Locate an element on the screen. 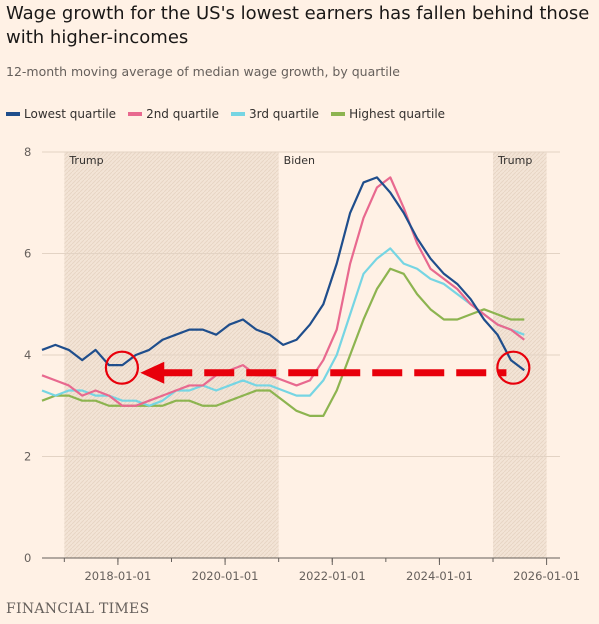 The height and width of the screenshot is (624, 599). y-tick-label-8: 8 is located at coordinates (27, 152).